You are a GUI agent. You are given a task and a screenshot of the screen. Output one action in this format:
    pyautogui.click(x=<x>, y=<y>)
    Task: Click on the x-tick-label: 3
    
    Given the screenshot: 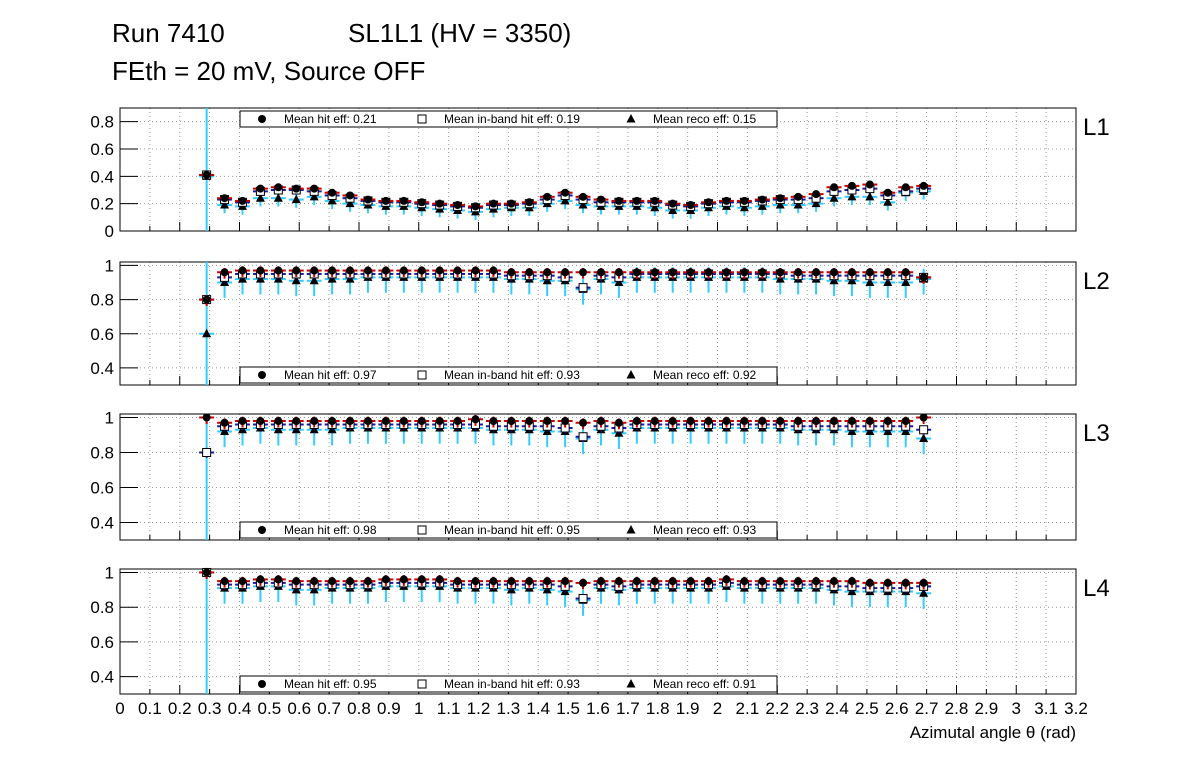 What is the action you would take?
    pyautogui.click(x=1016, y=708)
    